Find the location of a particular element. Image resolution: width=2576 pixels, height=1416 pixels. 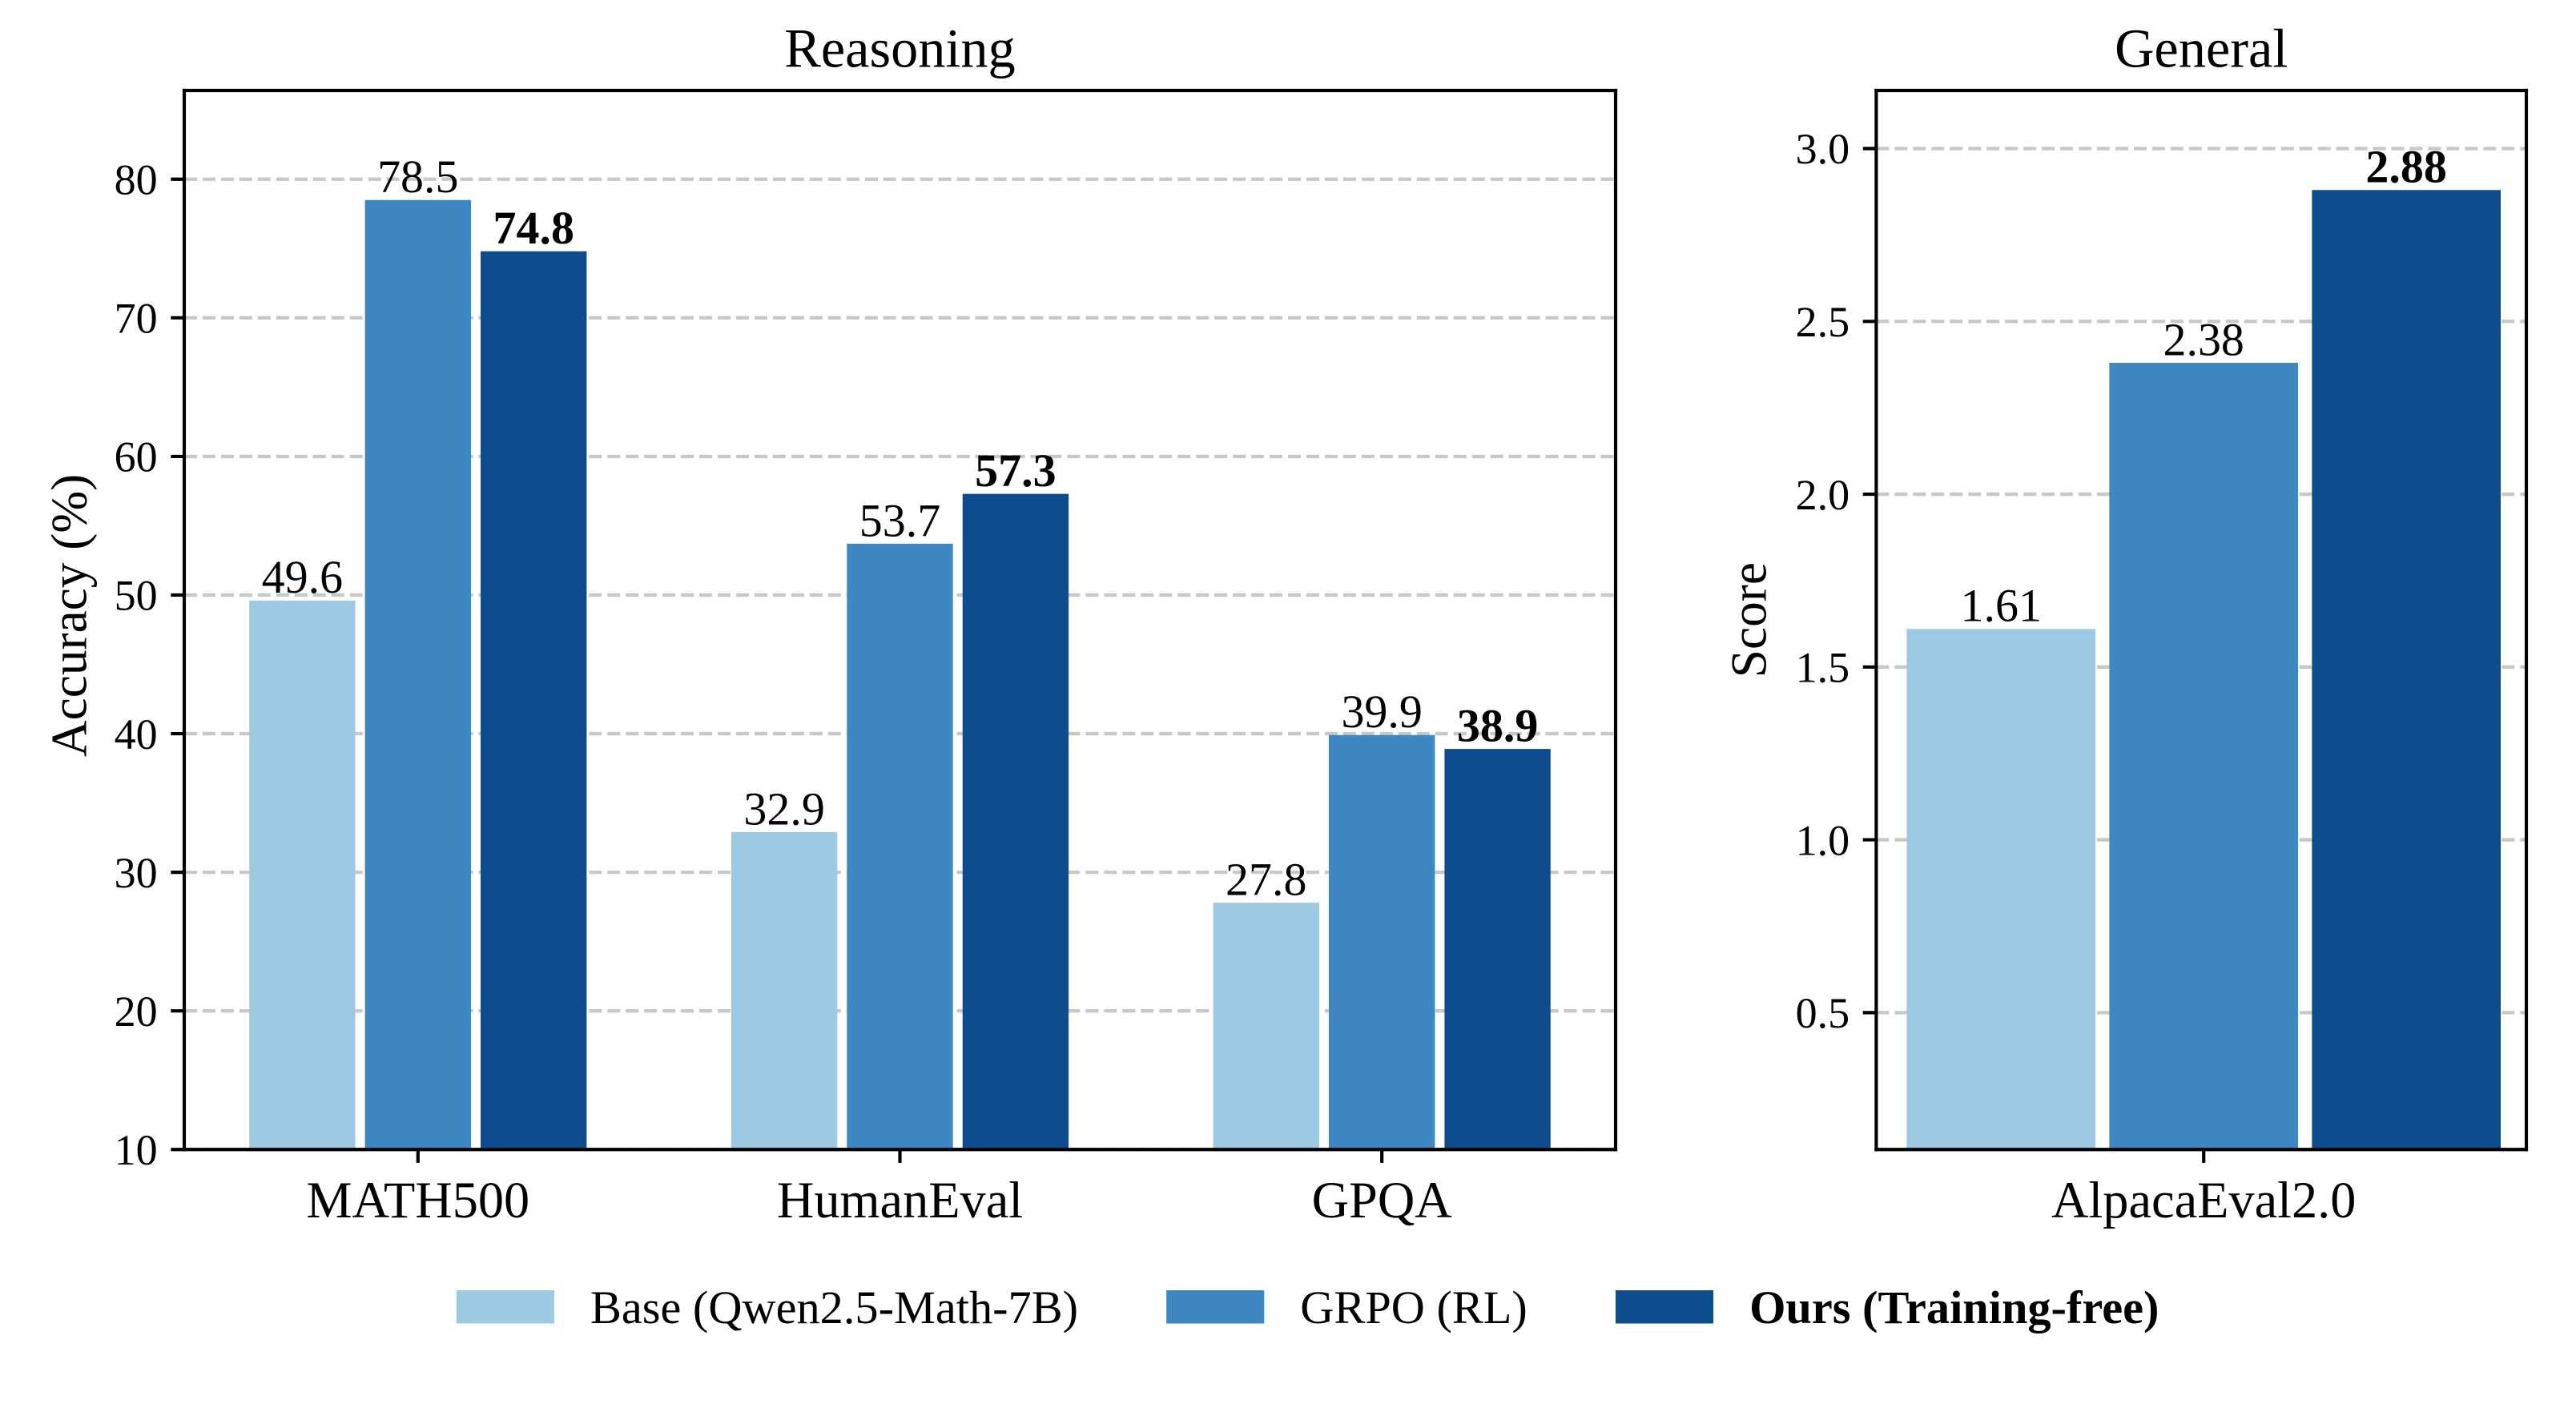

svg-text: 2.88 is located at coordinates (2405, 167).